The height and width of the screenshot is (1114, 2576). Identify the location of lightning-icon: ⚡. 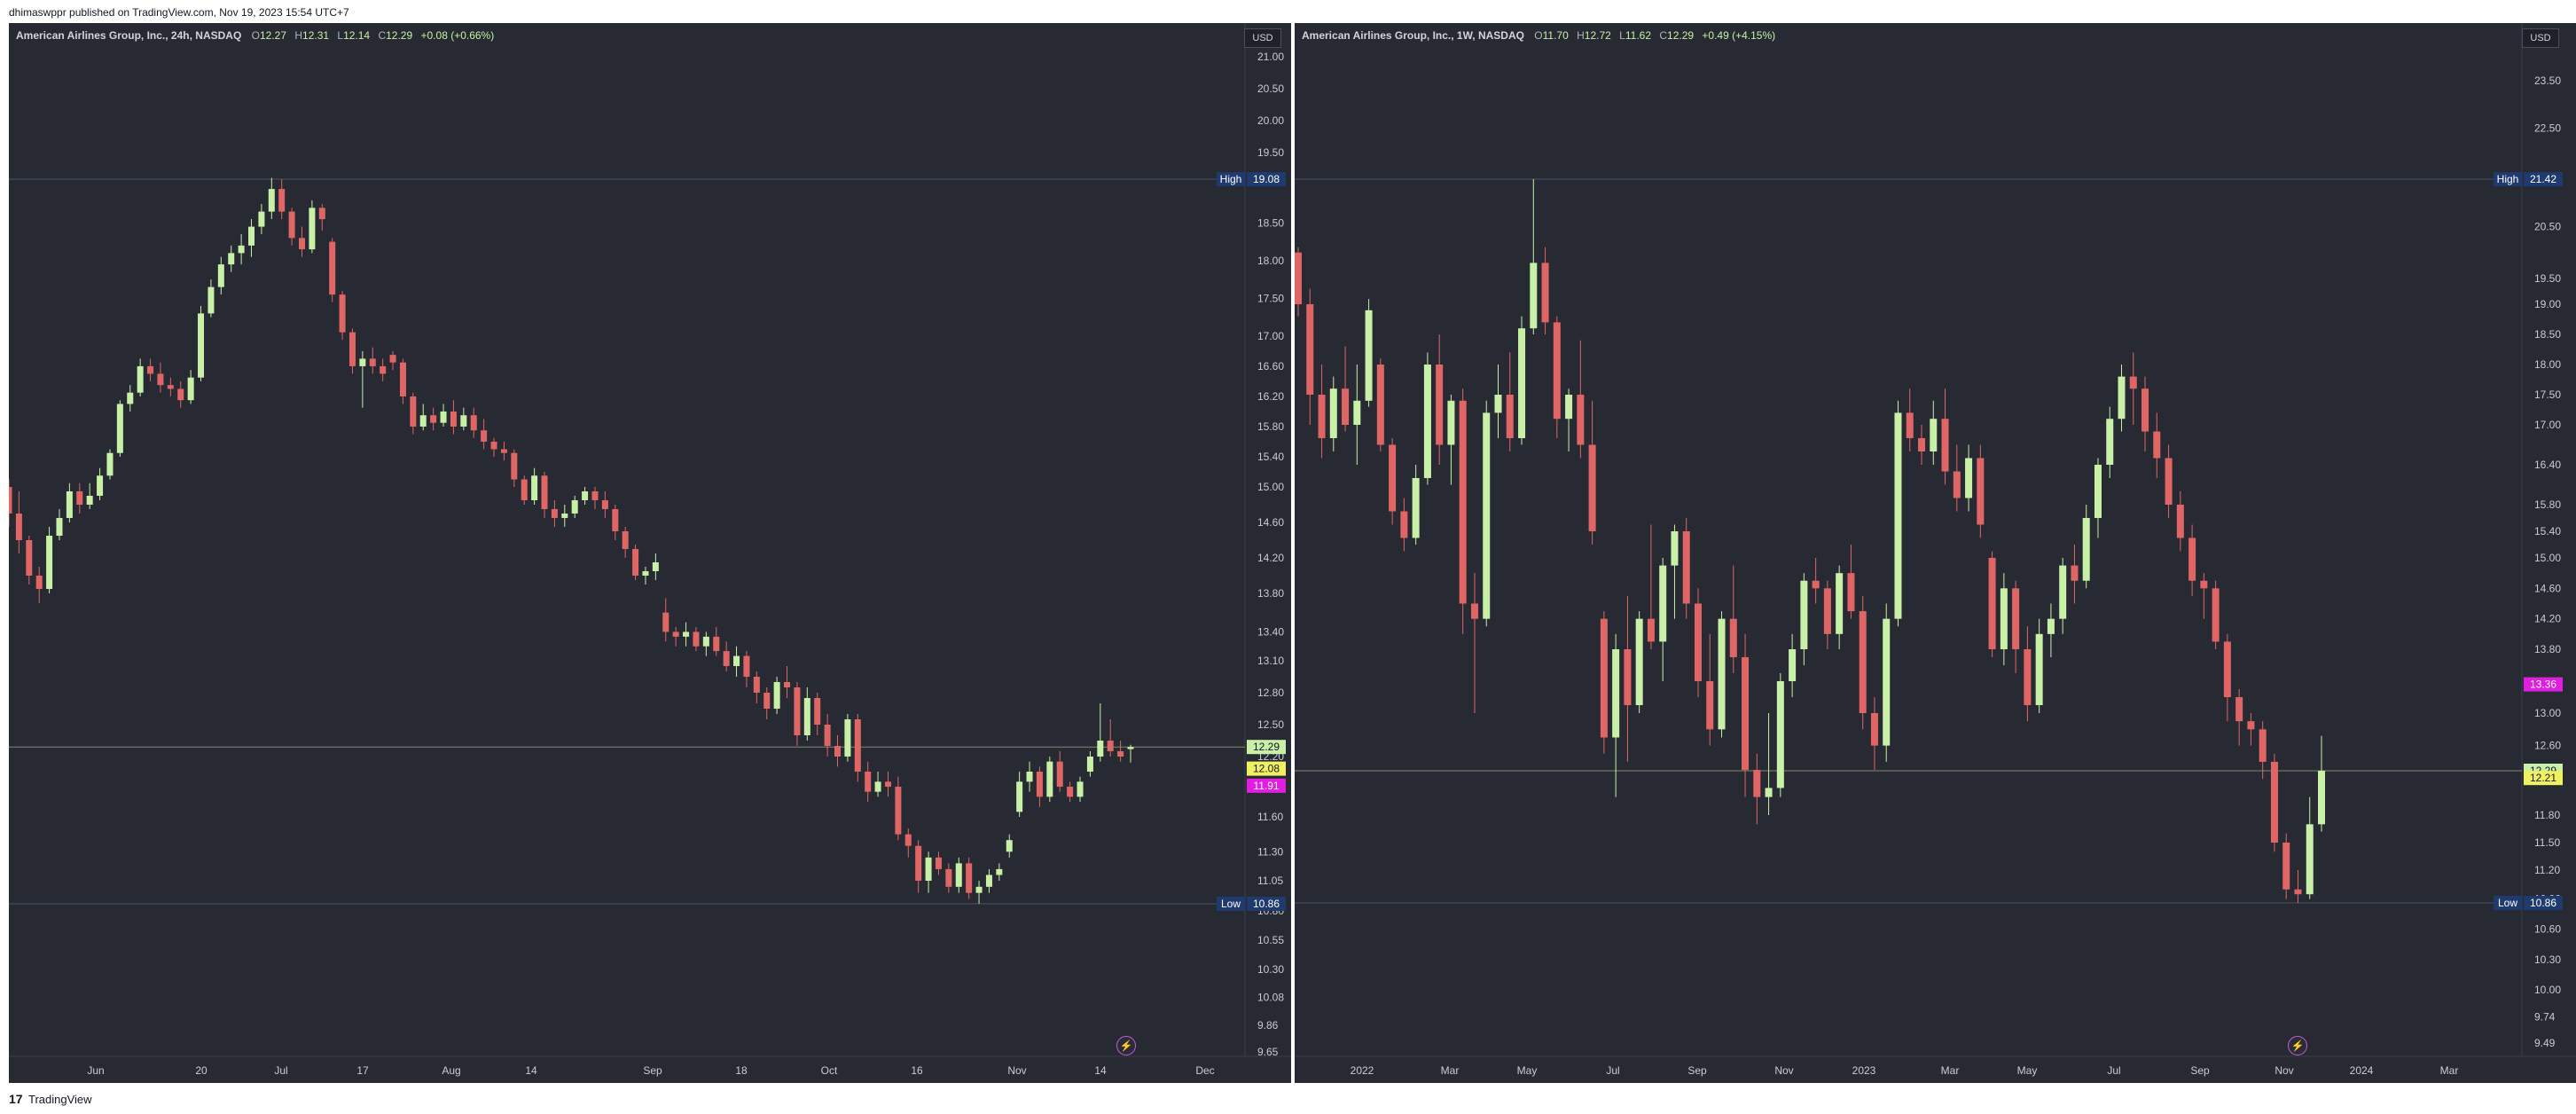
(1126, 1045).